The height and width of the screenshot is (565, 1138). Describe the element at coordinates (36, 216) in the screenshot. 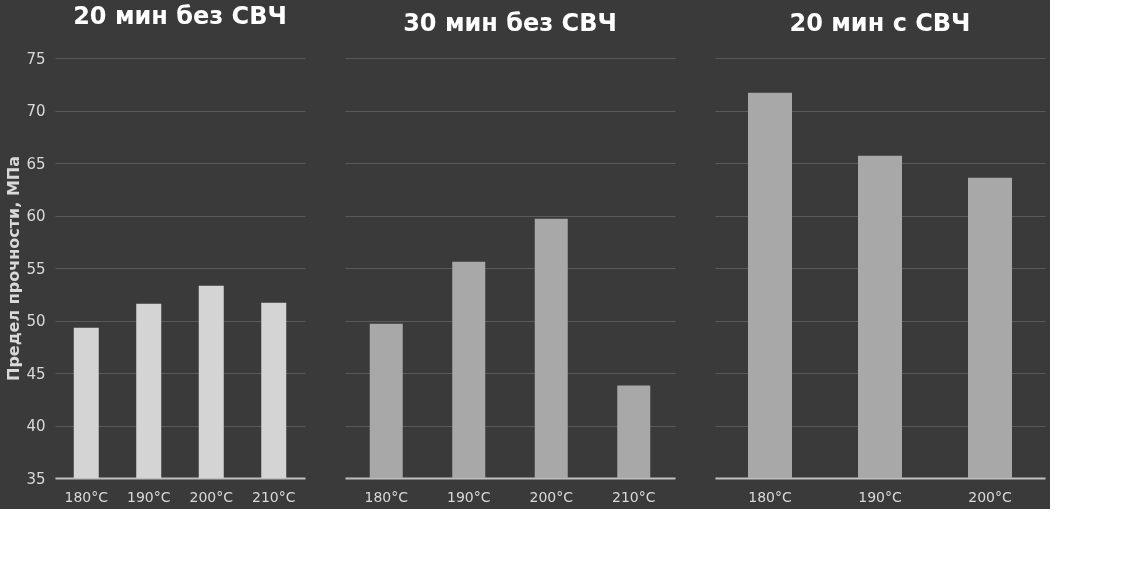

I see `y-tick-label: 60` at that location.